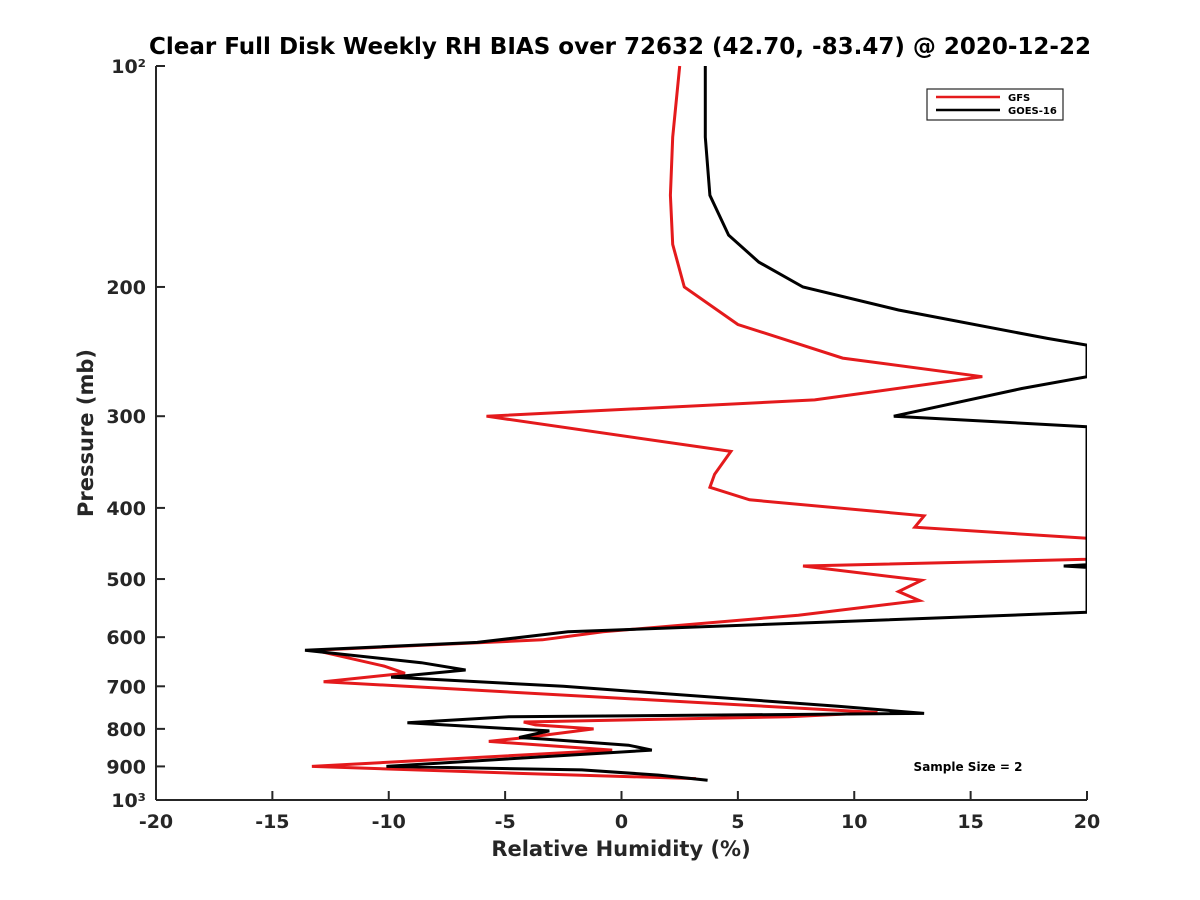  What do you see at coordinates (621, 822) in the screenshot?
I see `x-tick-label: 0` at bounding box center [621, 822].